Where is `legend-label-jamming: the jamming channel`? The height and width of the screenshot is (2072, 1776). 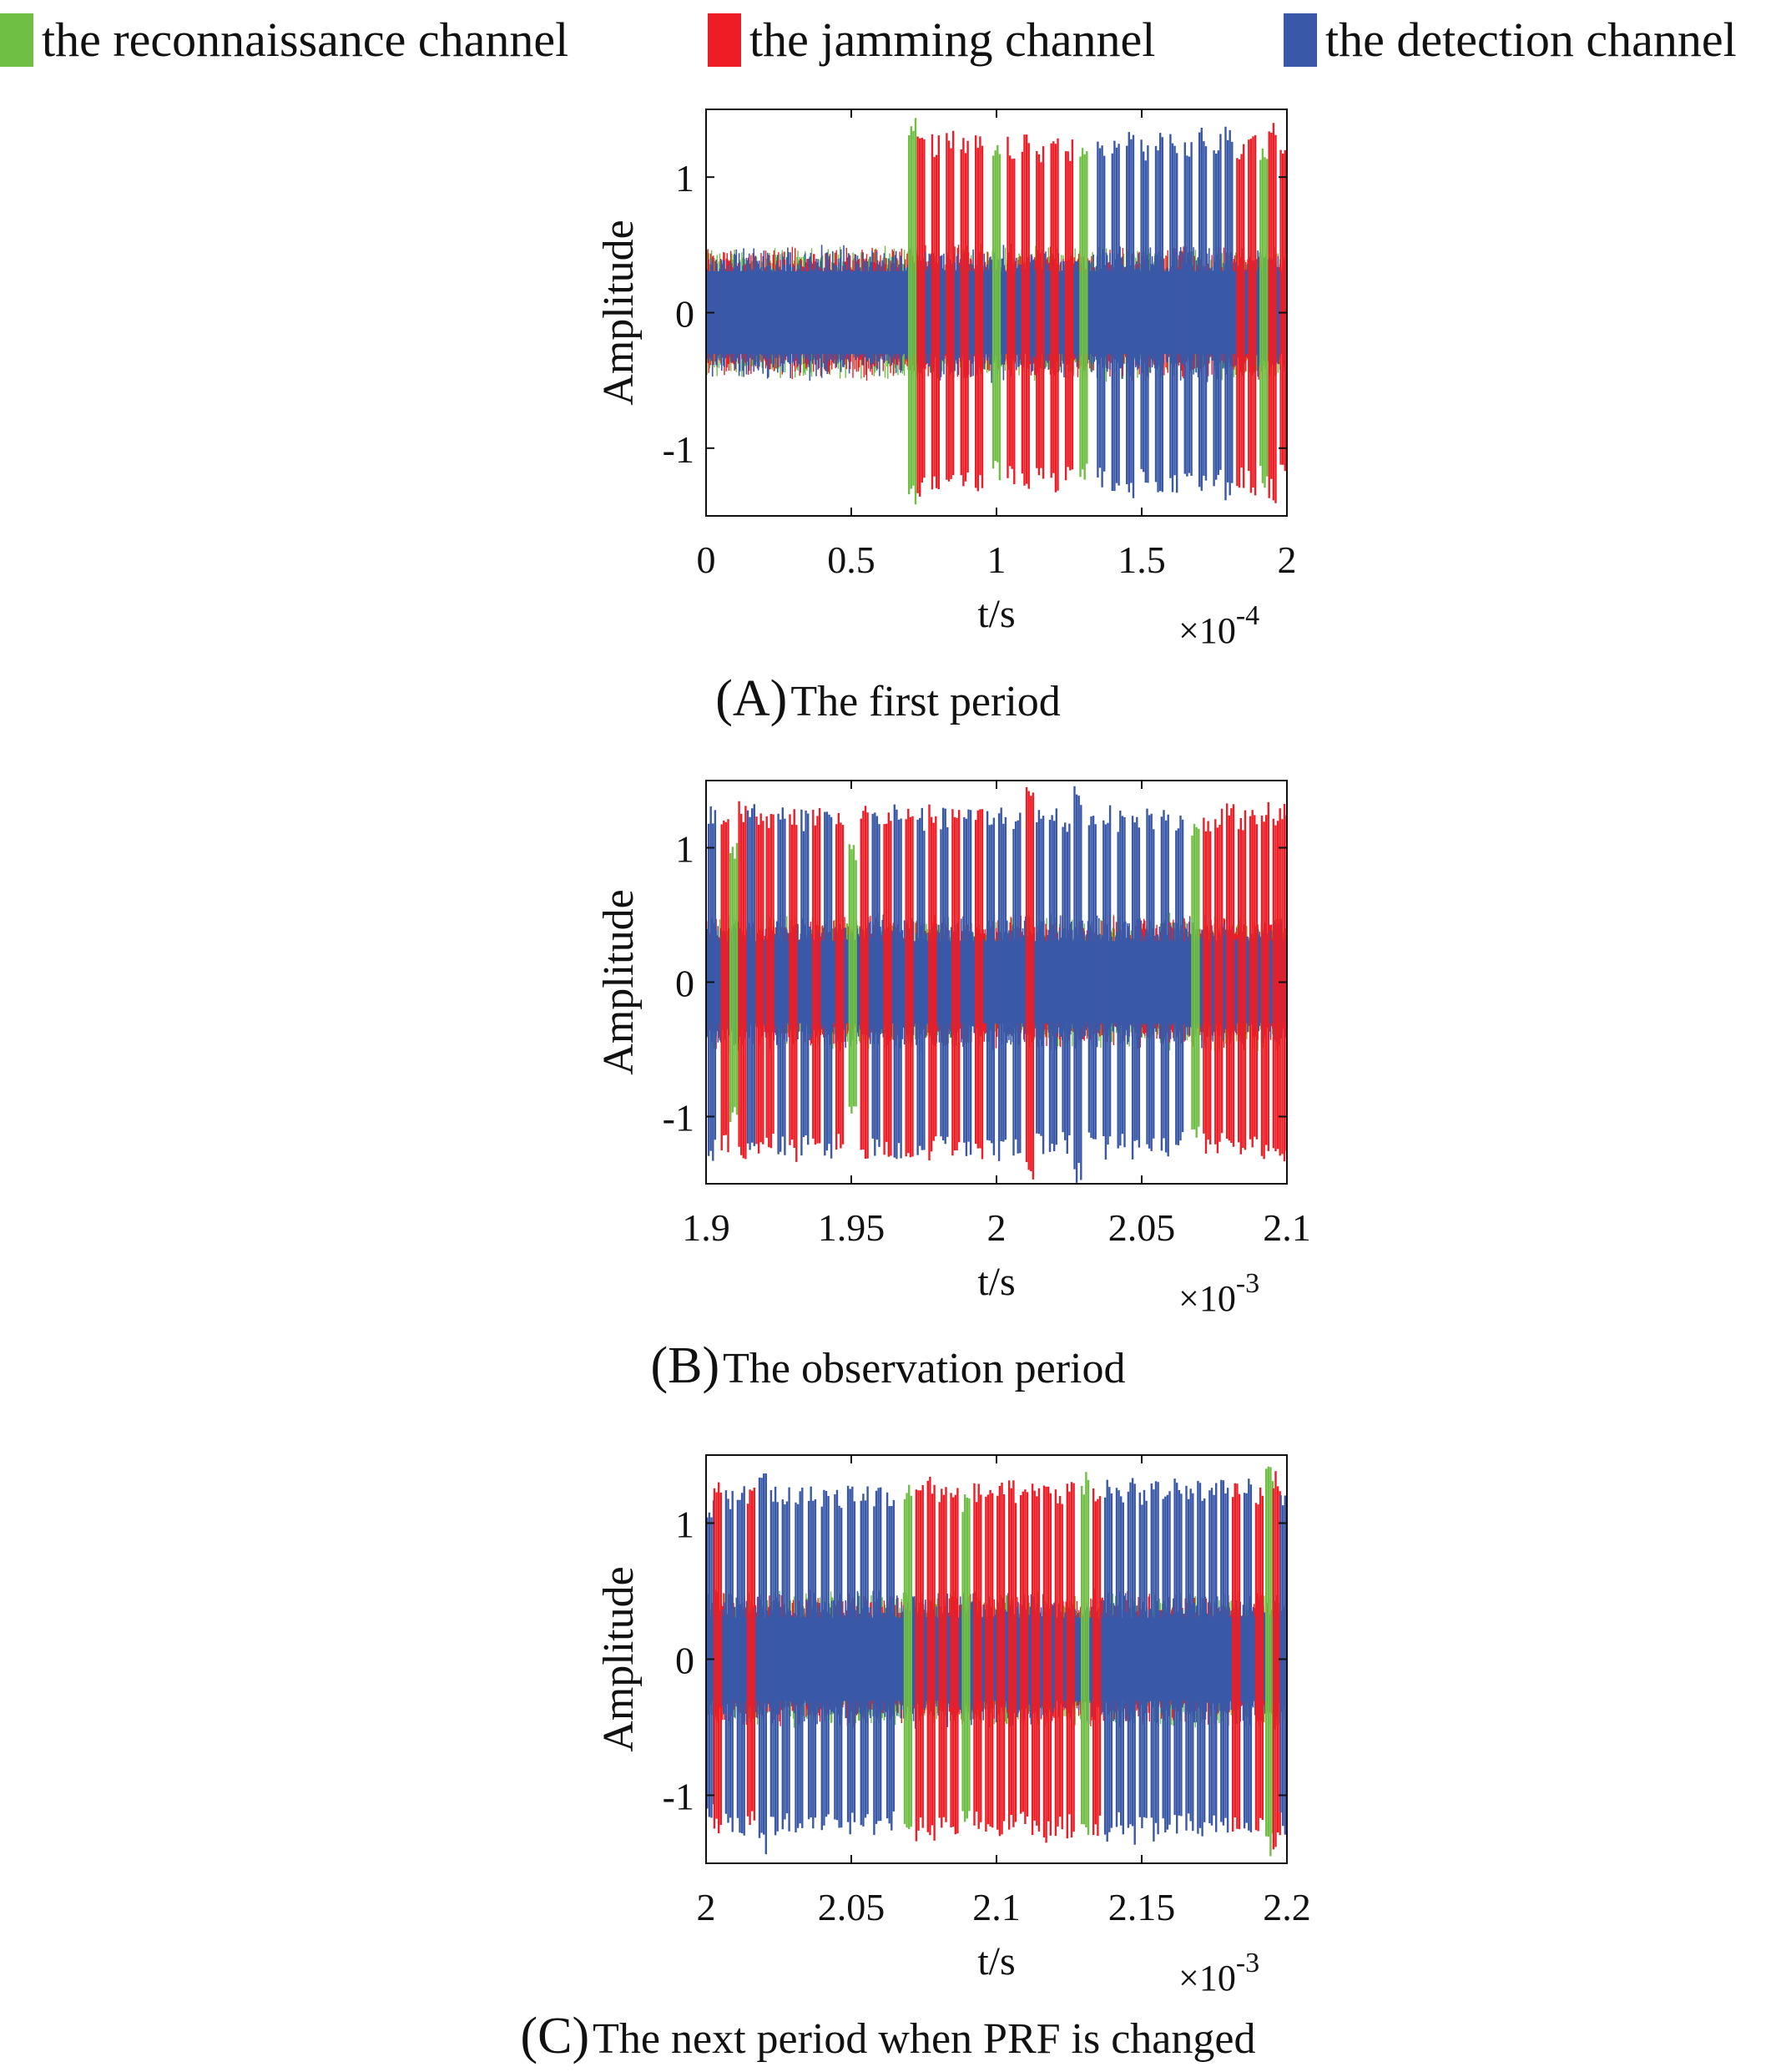 legend-label-jamming: the jamming channel is located at coordinates (952, 40).